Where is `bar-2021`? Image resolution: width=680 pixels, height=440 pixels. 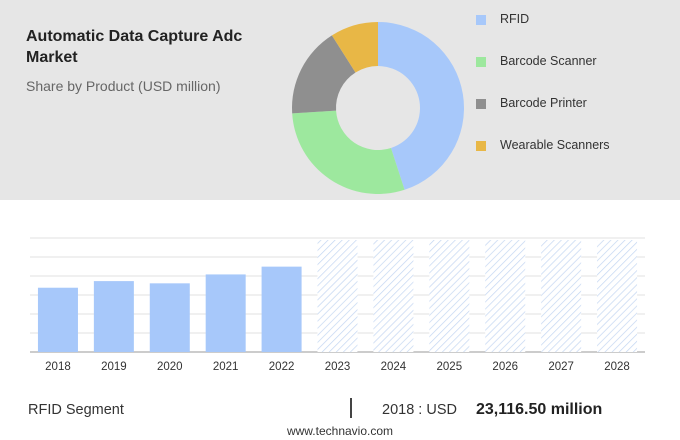 bar-2021 is located at coordinates (225, 313).